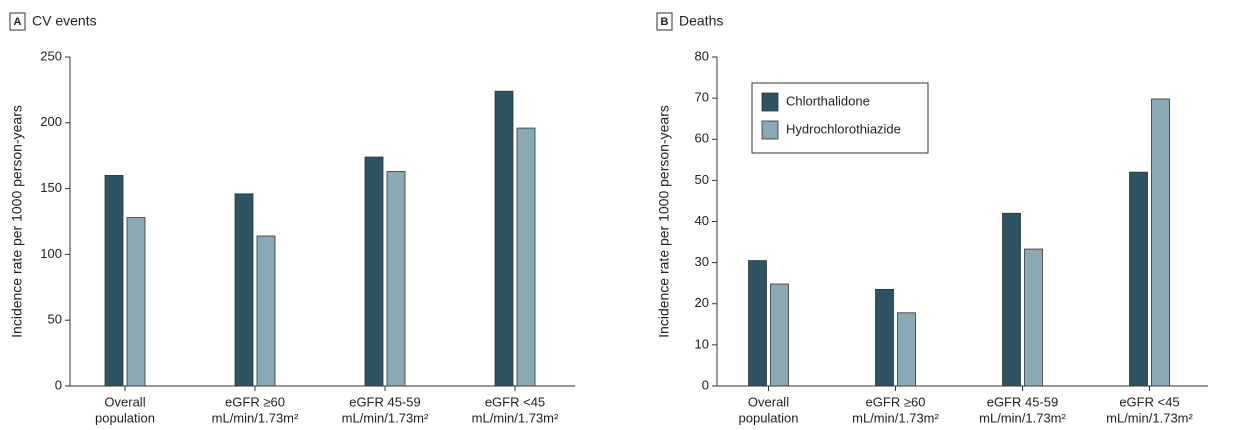  What do you see at coordinates (843, 128) in the screenshot?
I see `legend-label: Hydrochlorothiazide` at bounding box center [843, 128].